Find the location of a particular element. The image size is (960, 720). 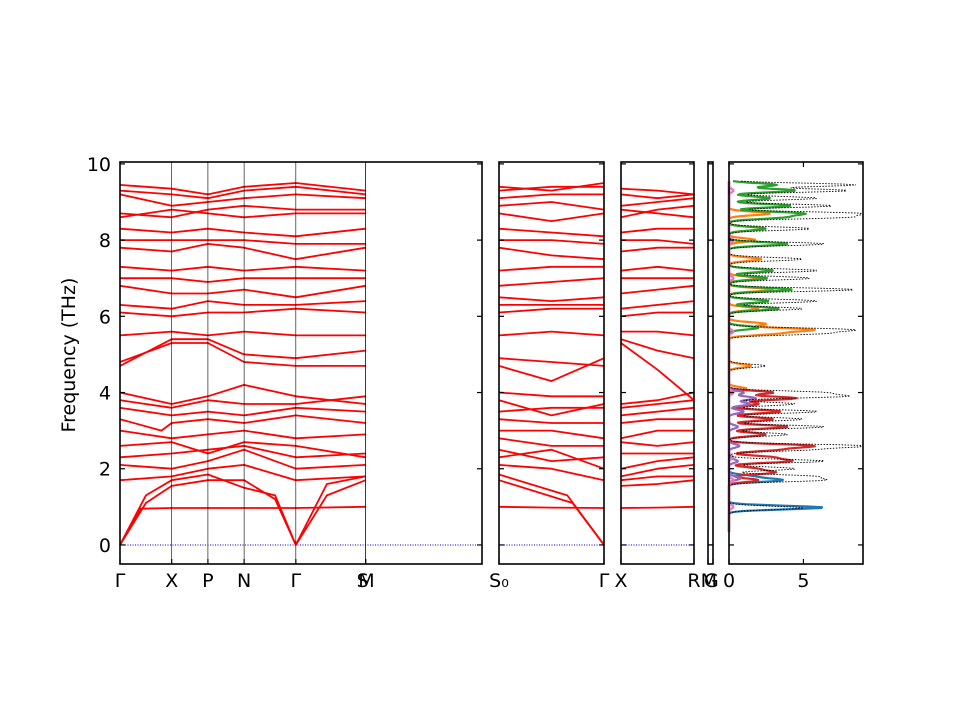

dos-panel-frame is located at coordinates (796, 363).